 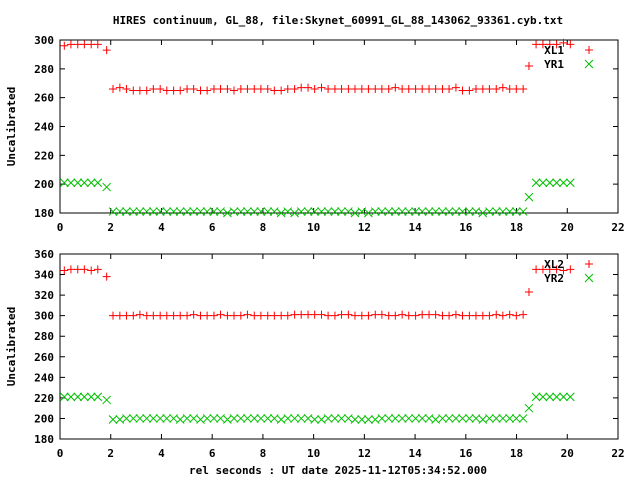 I want to click on x-tick-label: 18, so click(x=516, y=227).